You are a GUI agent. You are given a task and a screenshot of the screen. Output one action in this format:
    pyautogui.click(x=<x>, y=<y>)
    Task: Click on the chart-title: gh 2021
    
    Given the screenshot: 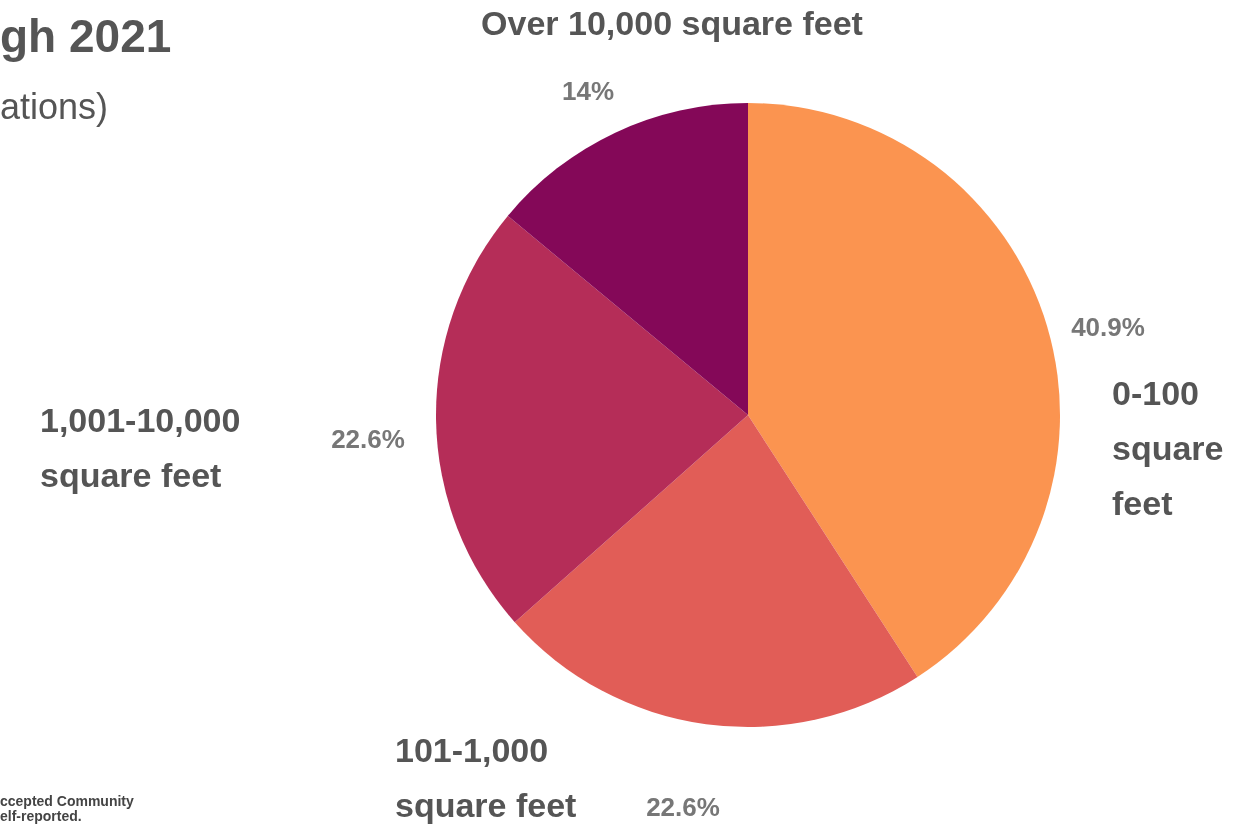 What is the action you would take?
    pyautogui.click(x=86, y=36)
    